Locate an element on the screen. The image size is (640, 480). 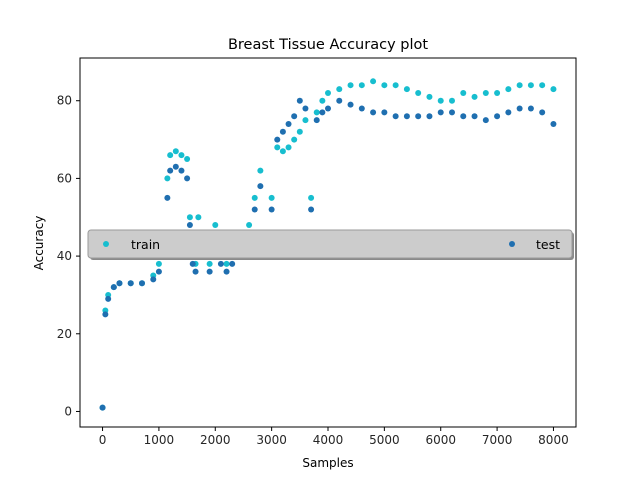
y-tick-label-1: 20 is located at coordinates (64, 334).